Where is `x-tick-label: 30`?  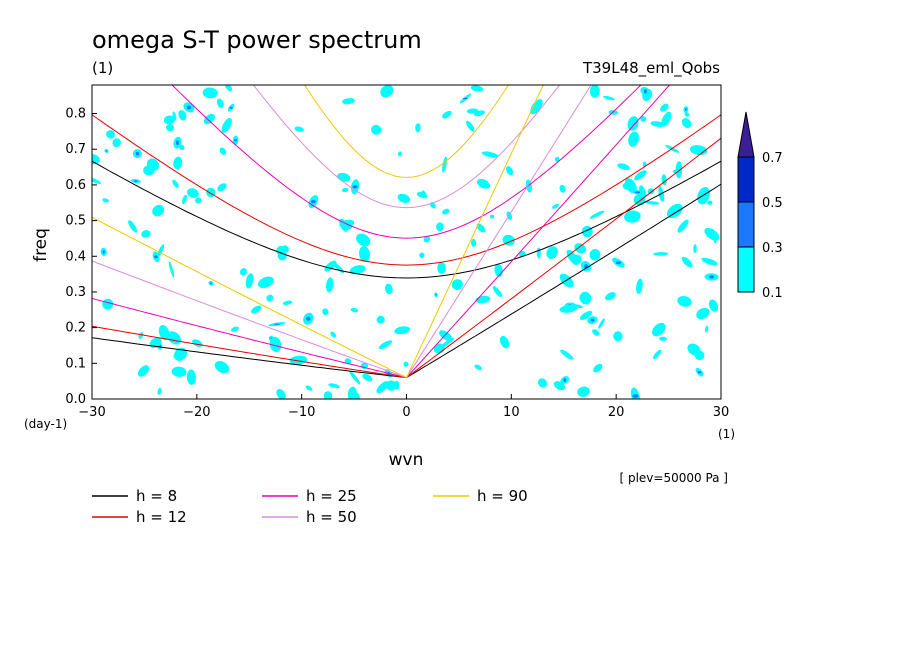
x-tick-label: 30 is located at coordinates (721, 412).